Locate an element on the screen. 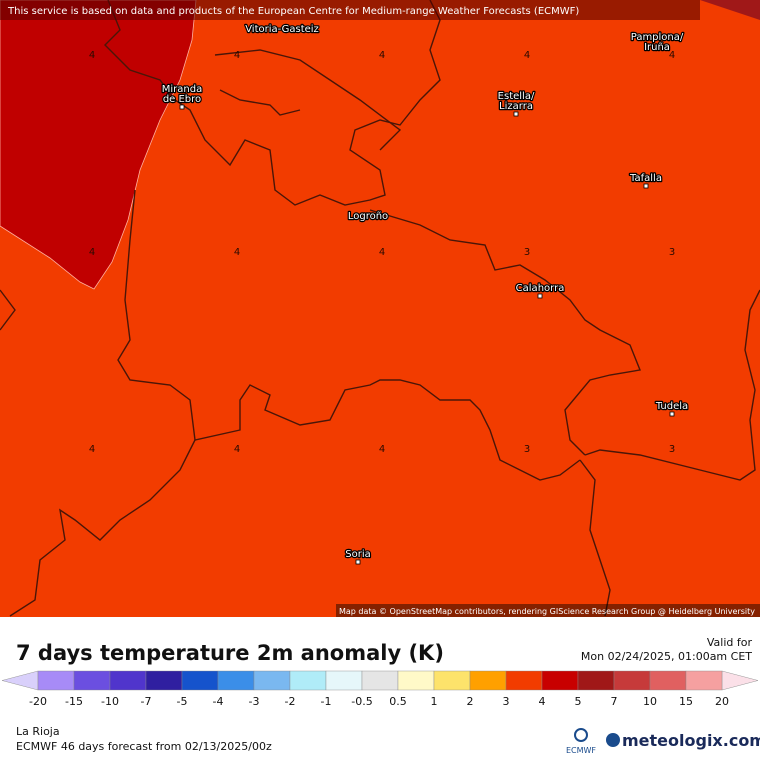 Image resolution: width=760 pixels, height=760 pixels. city-label: de Ebro is located at coordinates (182, 99).